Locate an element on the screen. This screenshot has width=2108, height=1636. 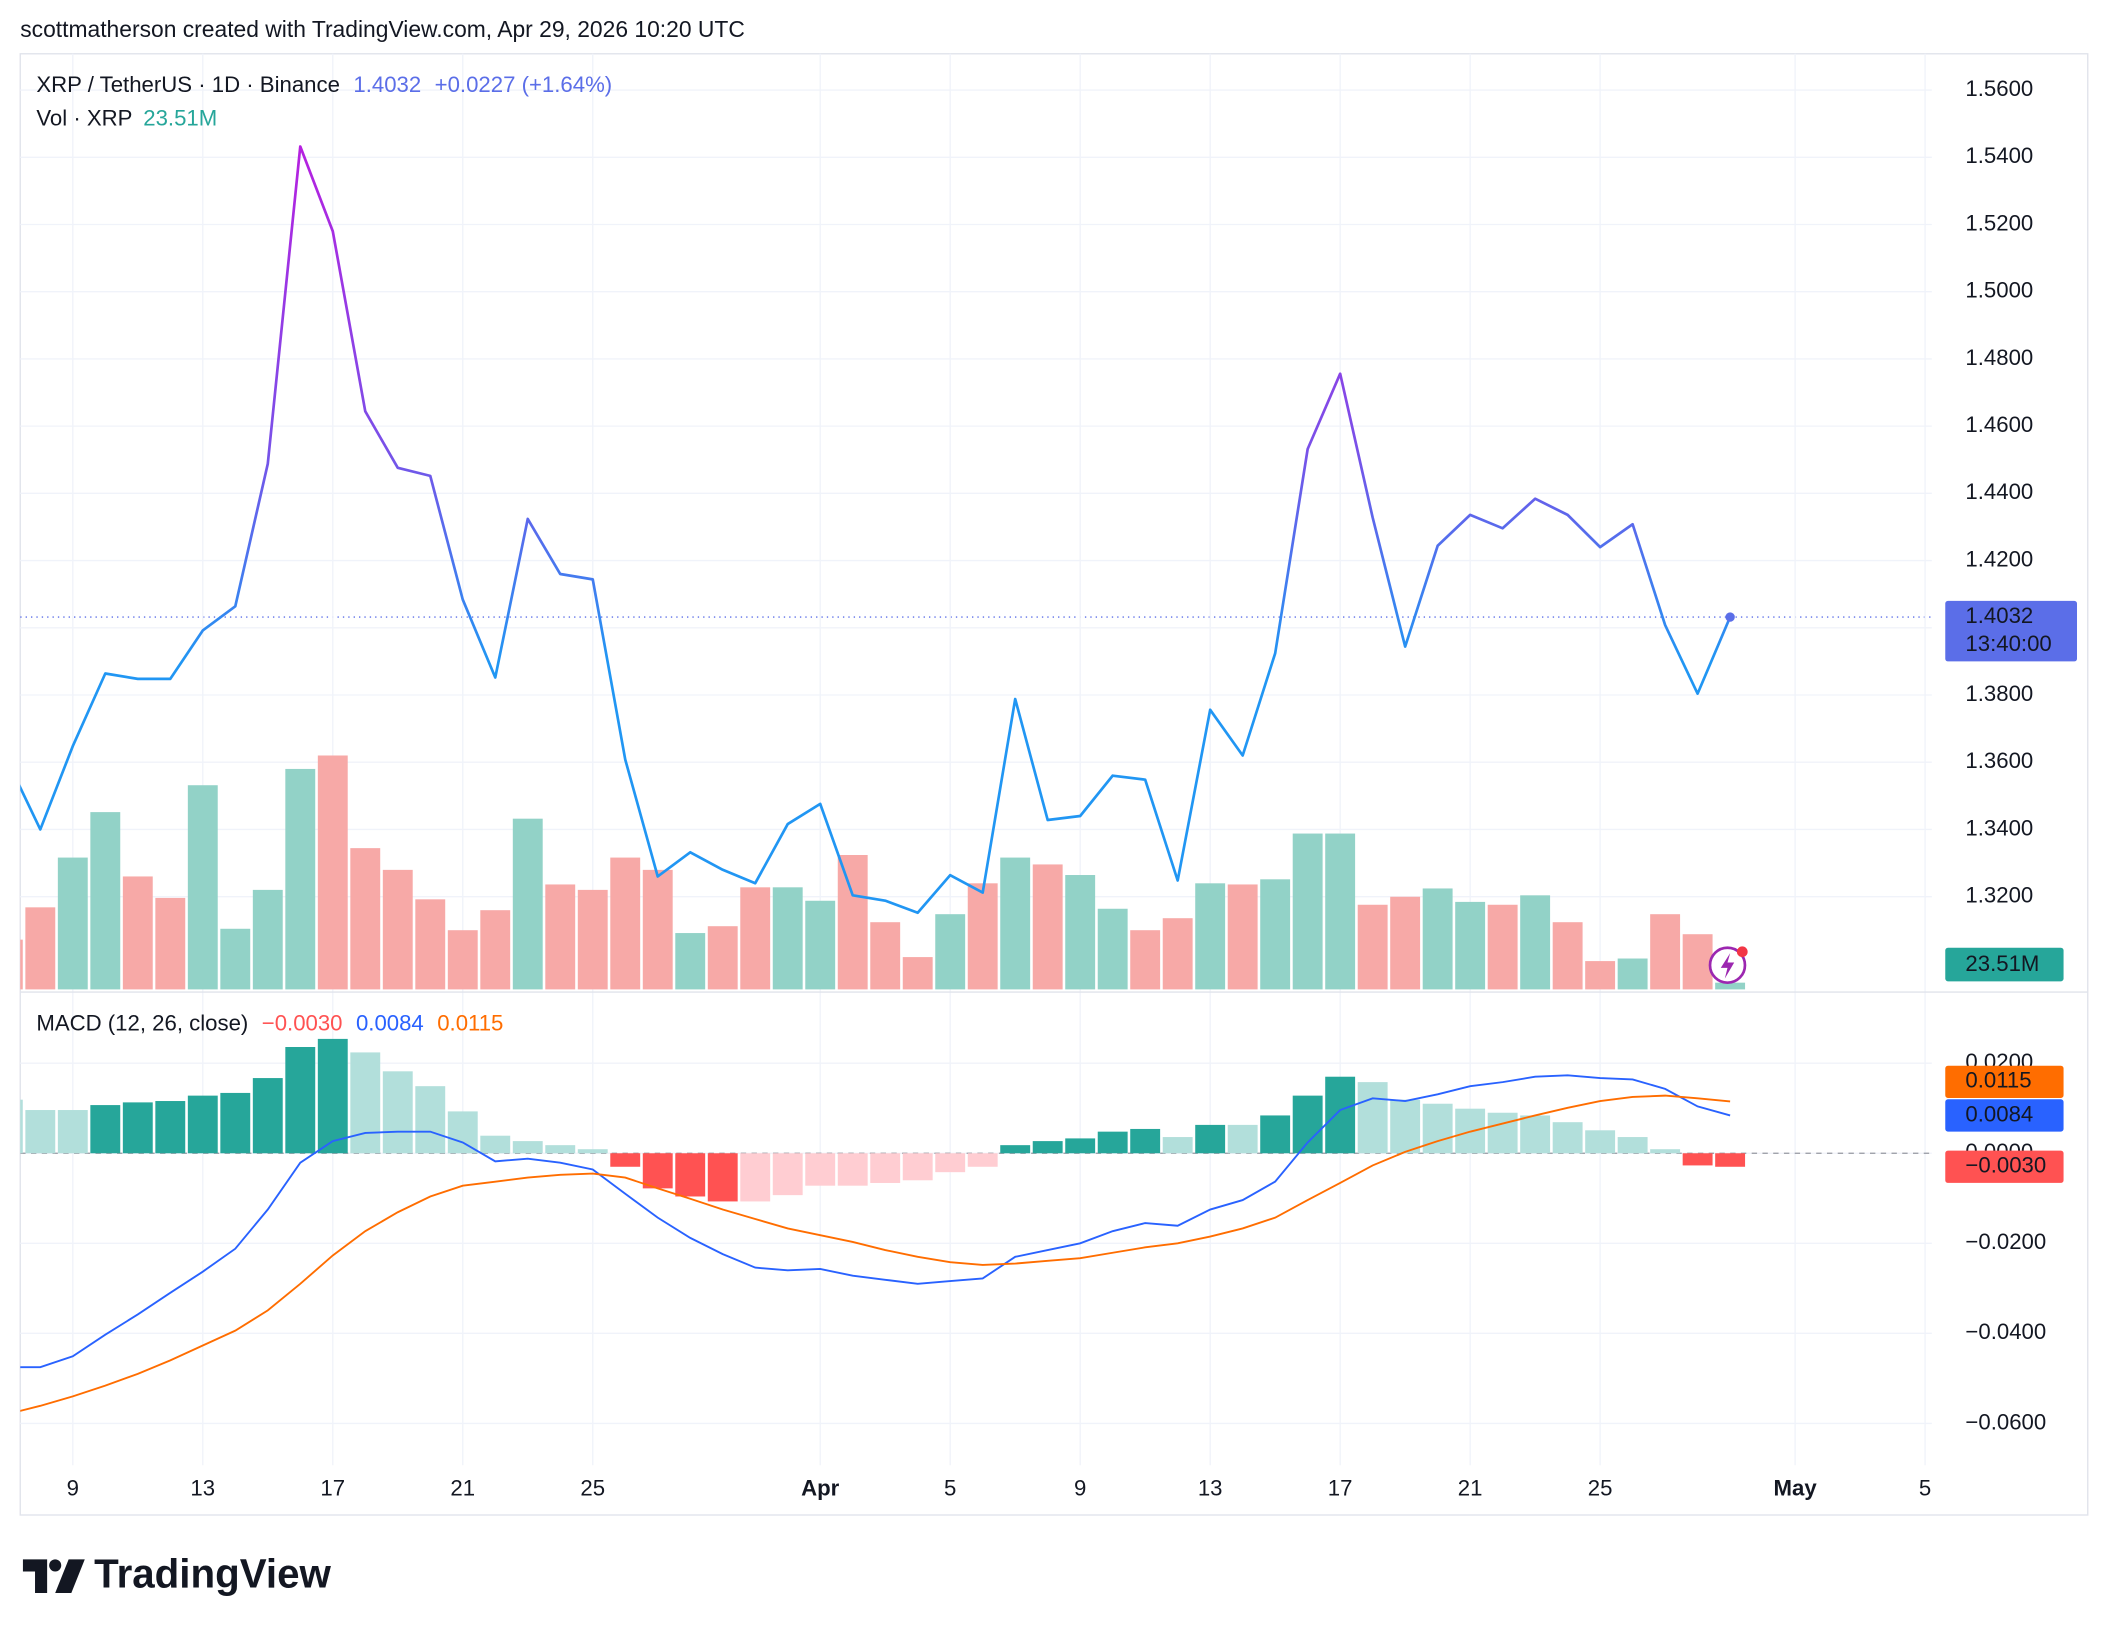
signal-badge-value: 0.0115 is located at coordinates (1998, 1080).